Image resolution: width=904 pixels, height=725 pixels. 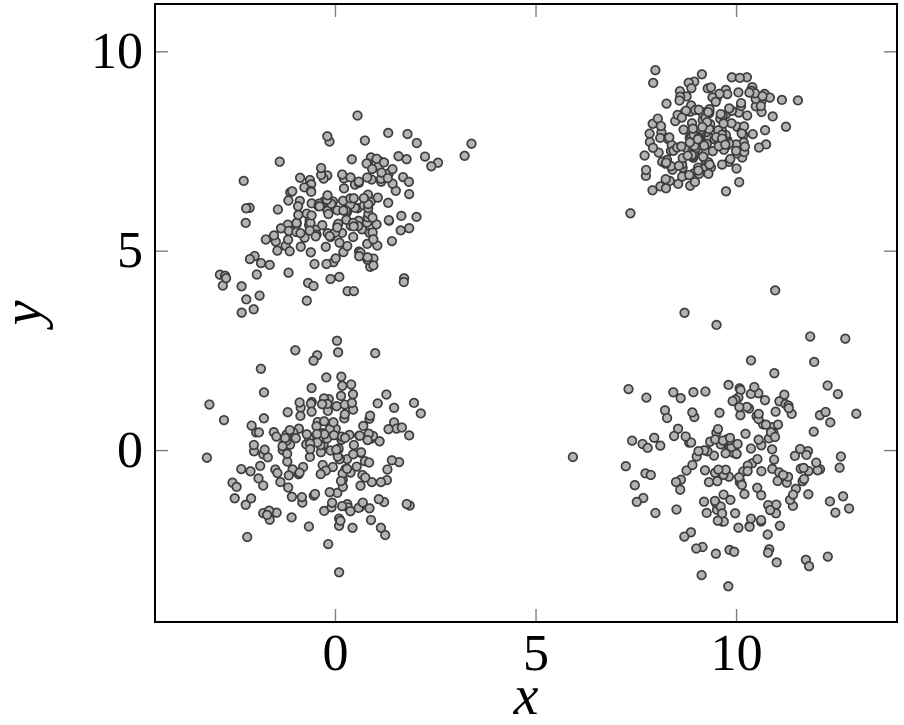 What do you see at coordinates (130, 450) in the screenshot?
I see `y-tick-label: 0` at bounding box center [130, 450].